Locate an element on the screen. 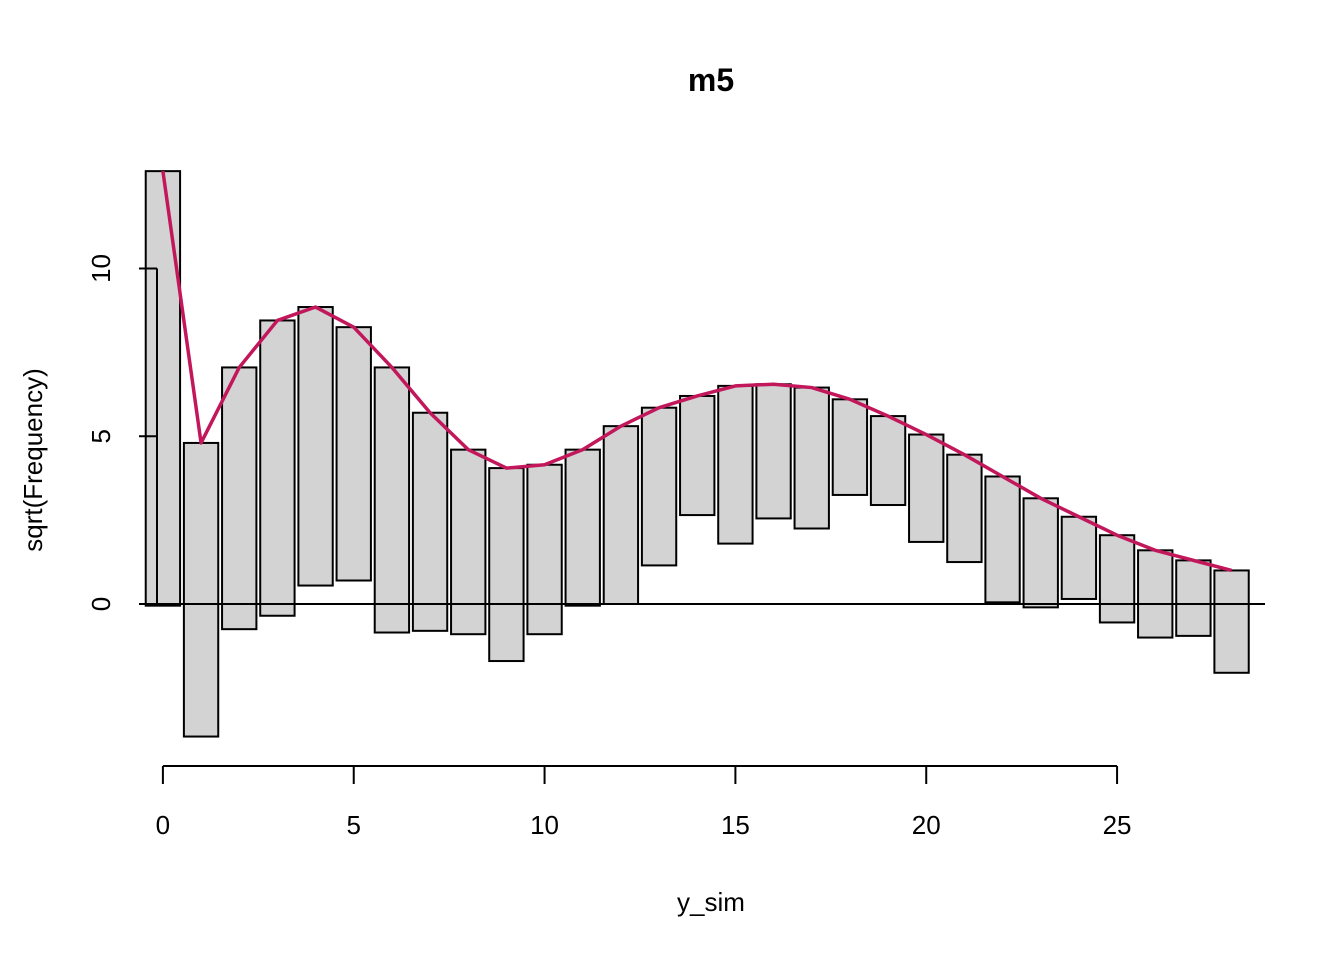 The image size is (1344, 960). y-axis: 0 5 10 is located at coordinates (122, 432).